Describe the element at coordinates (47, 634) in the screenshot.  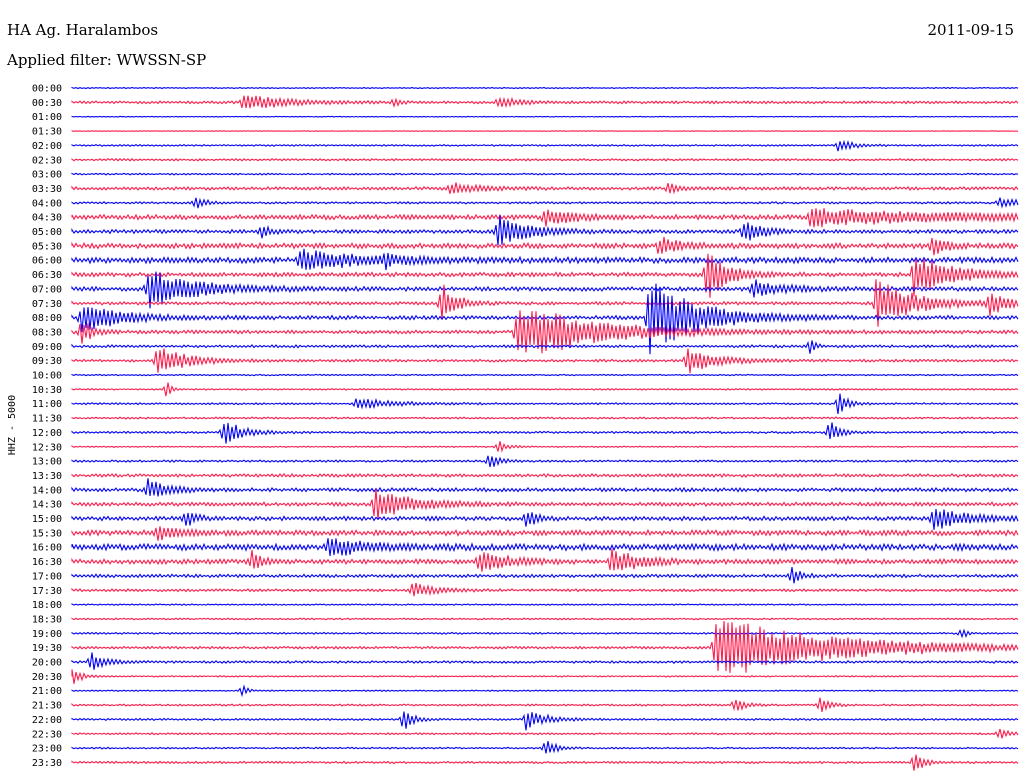
I see `time-label: 19:00` at that location.